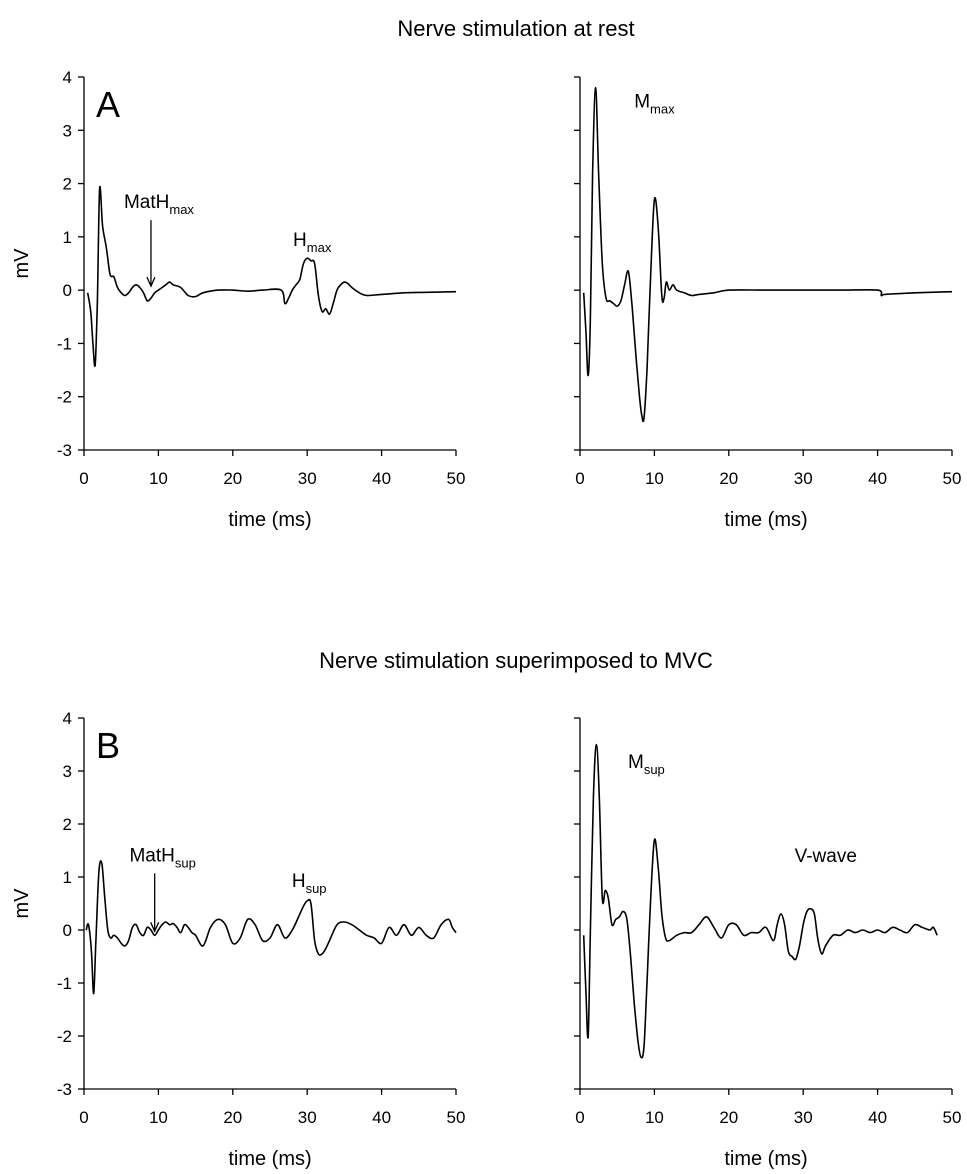 The image size is (967, 1174). Describe the element at coordinates (654, 104) in the screenshot. I see `annotation-label: Mmax` at that location.